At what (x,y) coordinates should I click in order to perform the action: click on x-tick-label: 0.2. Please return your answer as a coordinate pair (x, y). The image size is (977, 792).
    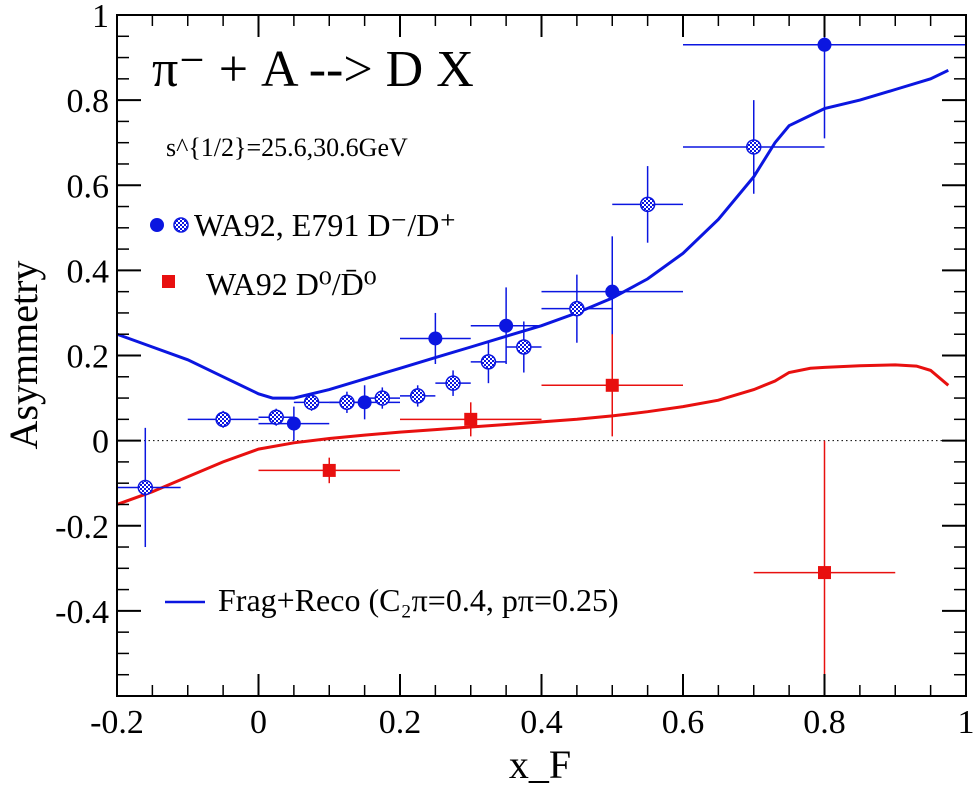
    Looking at the image, I should click on (400, 722).